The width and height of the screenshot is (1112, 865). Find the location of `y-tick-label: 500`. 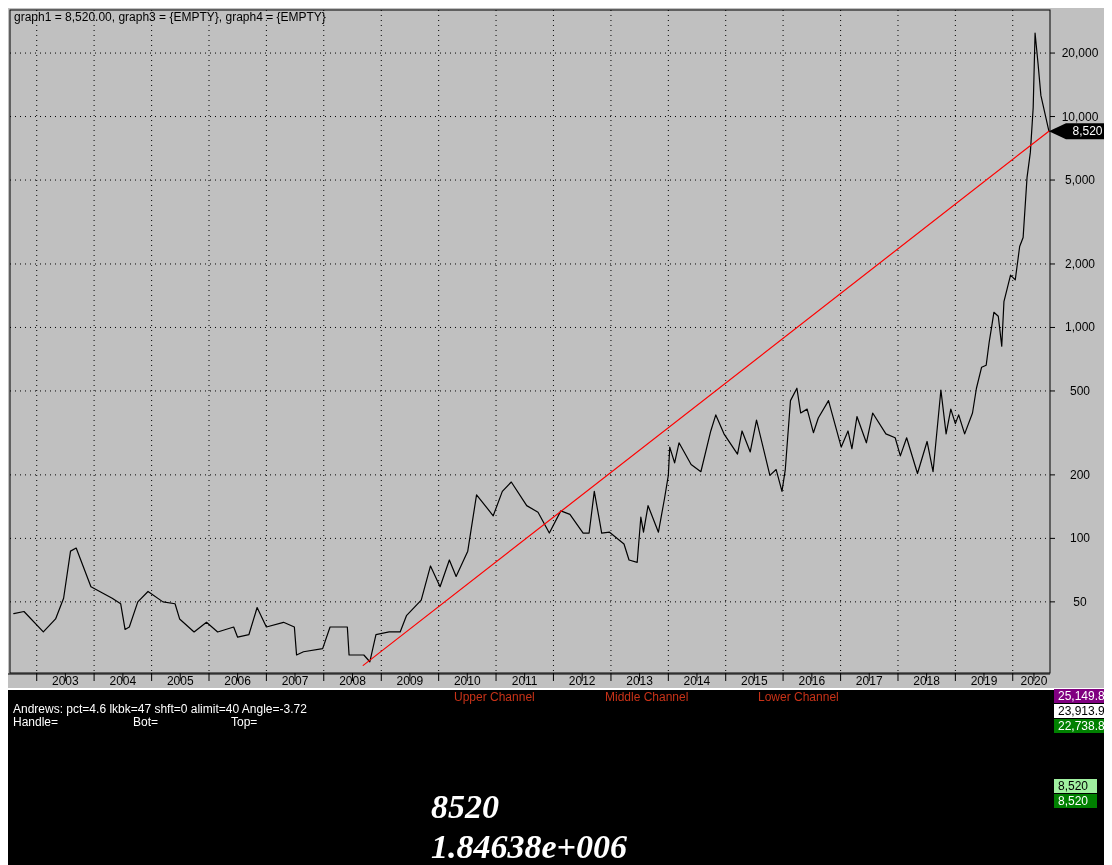

y-tick-label: 500 is located at coordinates (1080, 390).